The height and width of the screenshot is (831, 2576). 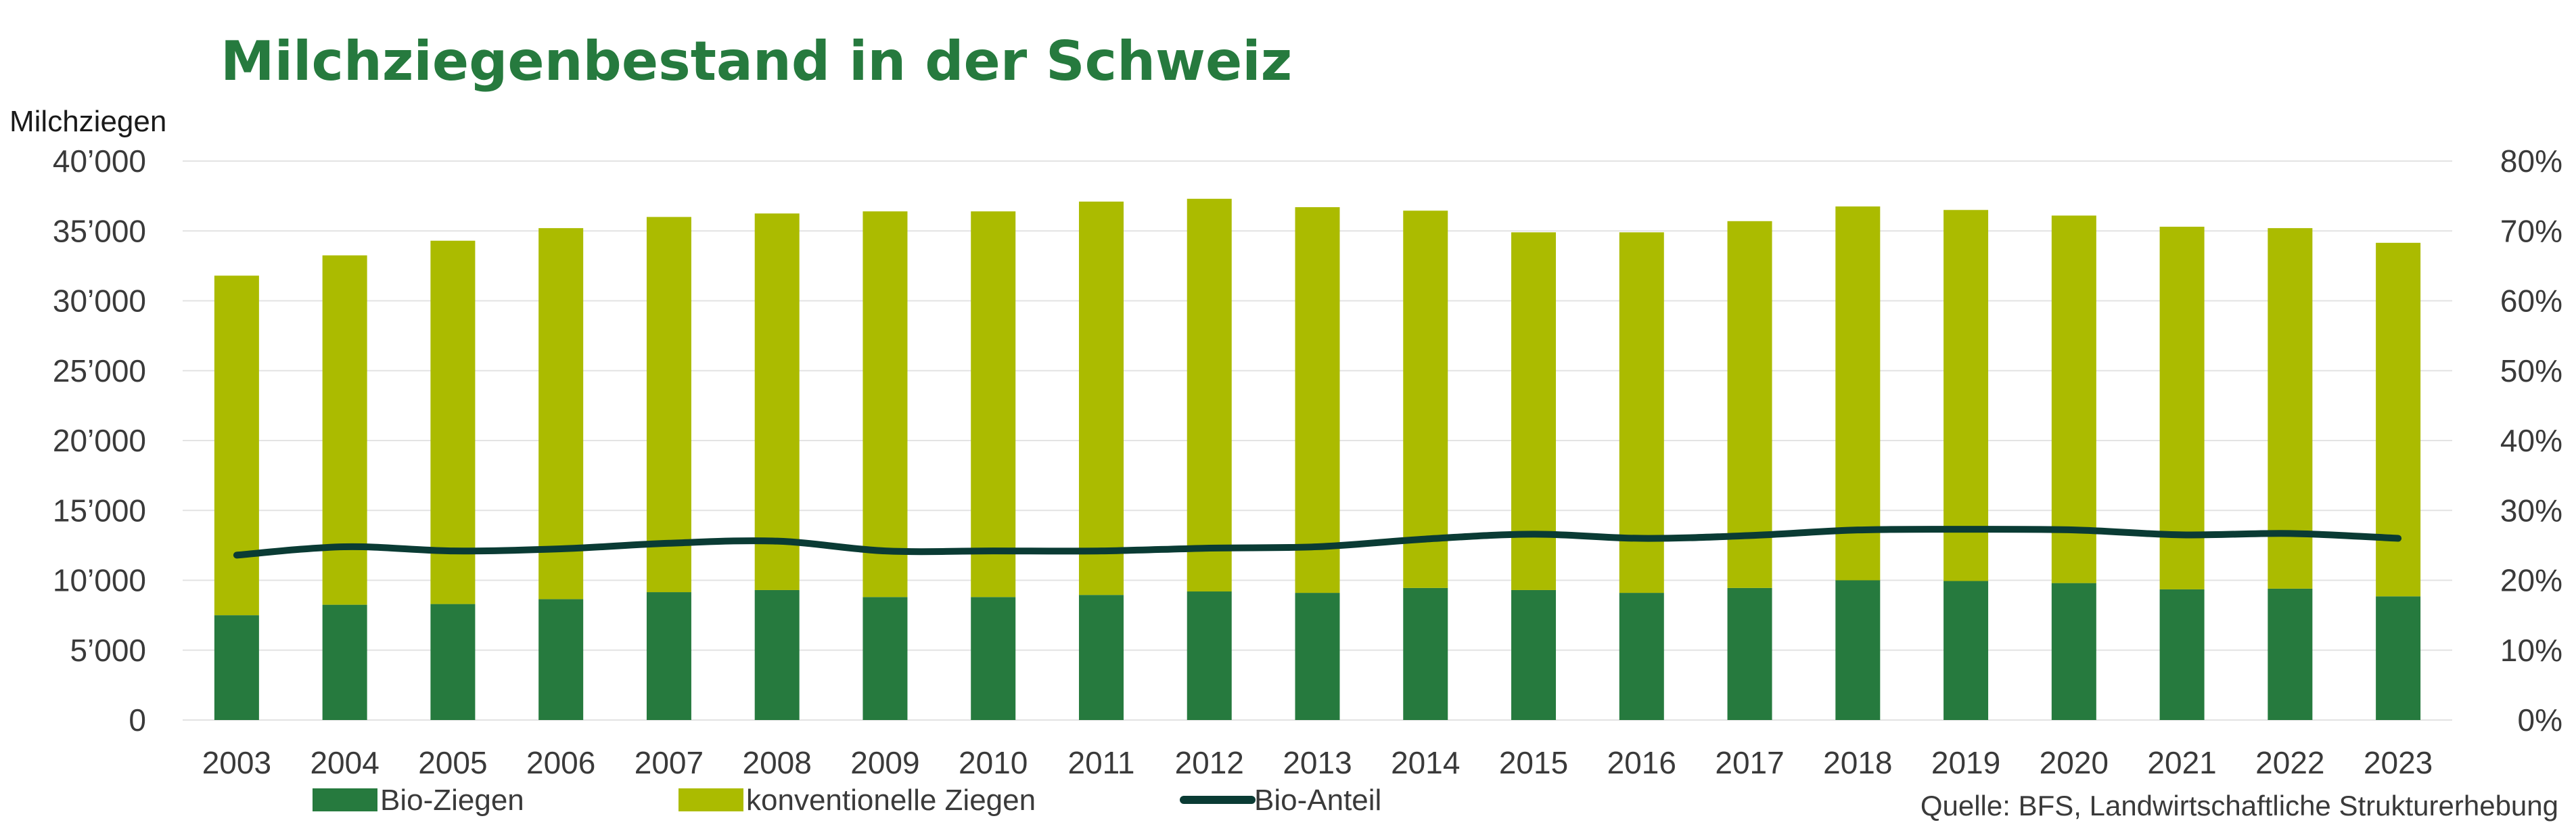 I want to click on y2-tick-label: 80%, so click(x=2531, y=161).